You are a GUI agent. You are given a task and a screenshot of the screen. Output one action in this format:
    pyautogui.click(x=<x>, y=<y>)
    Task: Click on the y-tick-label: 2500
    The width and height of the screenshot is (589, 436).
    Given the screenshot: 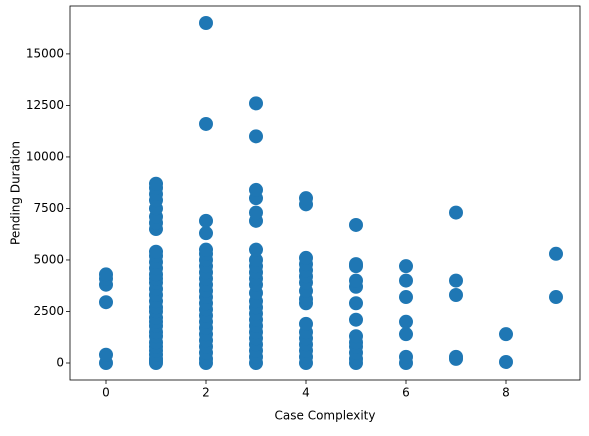 What is the action you would take?
    pyautogui.click(x=48, y=311)
    